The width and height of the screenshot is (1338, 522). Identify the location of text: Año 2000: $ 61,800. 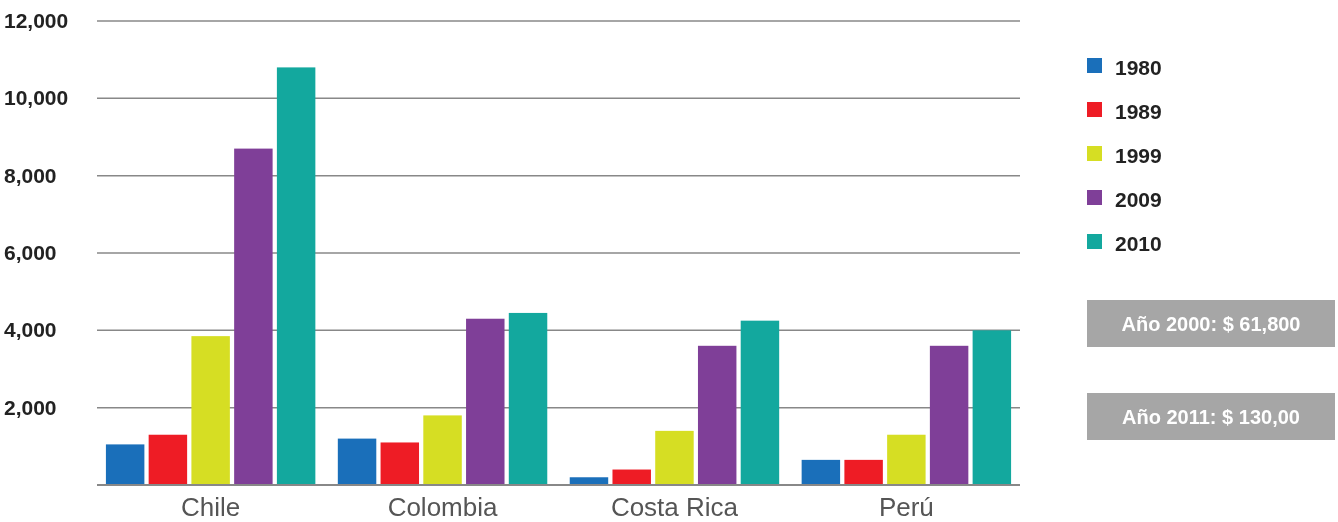
(1211, 324).